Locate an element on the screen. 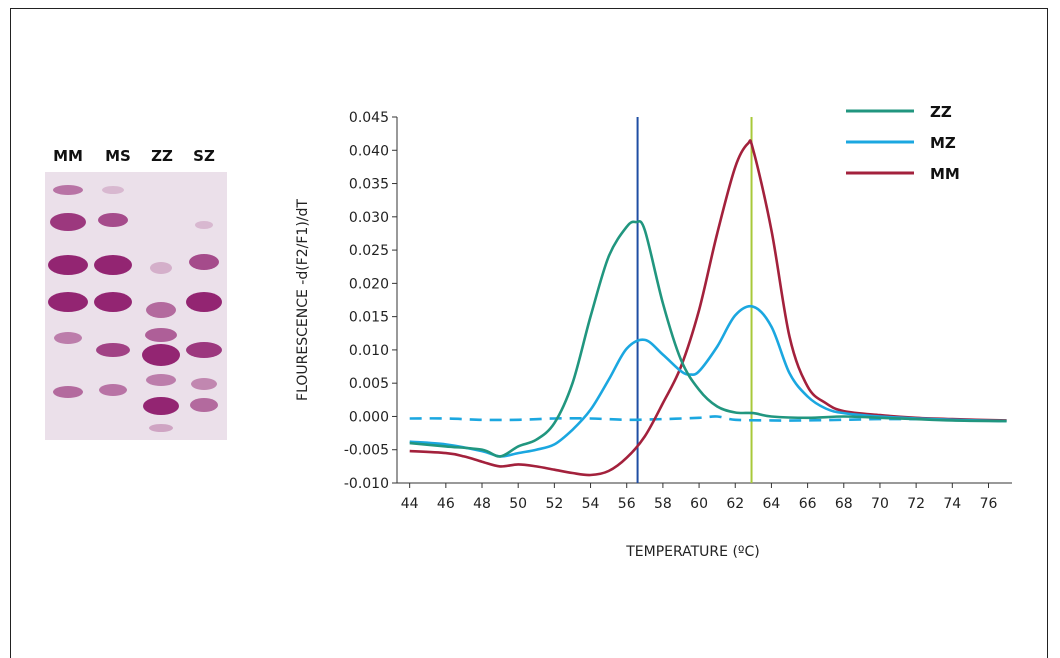  legend-label: MZ is located at coordinates (943, 143).